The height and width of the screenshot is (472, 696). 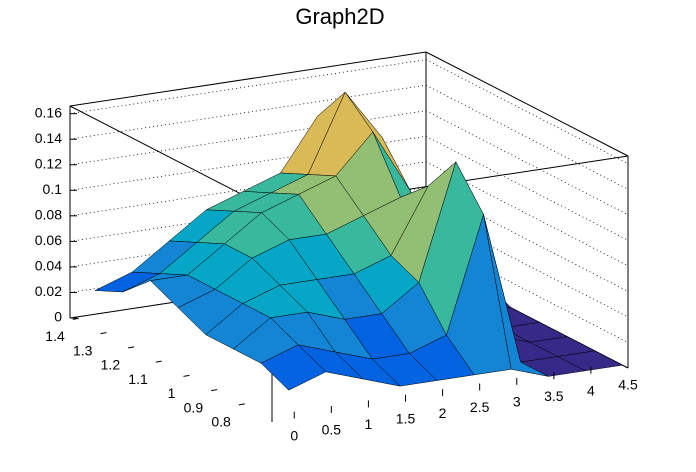 What do you see at coordinates (339, 16) in the screenshot?
I see `chart-title: Graph2D` at bounding box center [339, 16].